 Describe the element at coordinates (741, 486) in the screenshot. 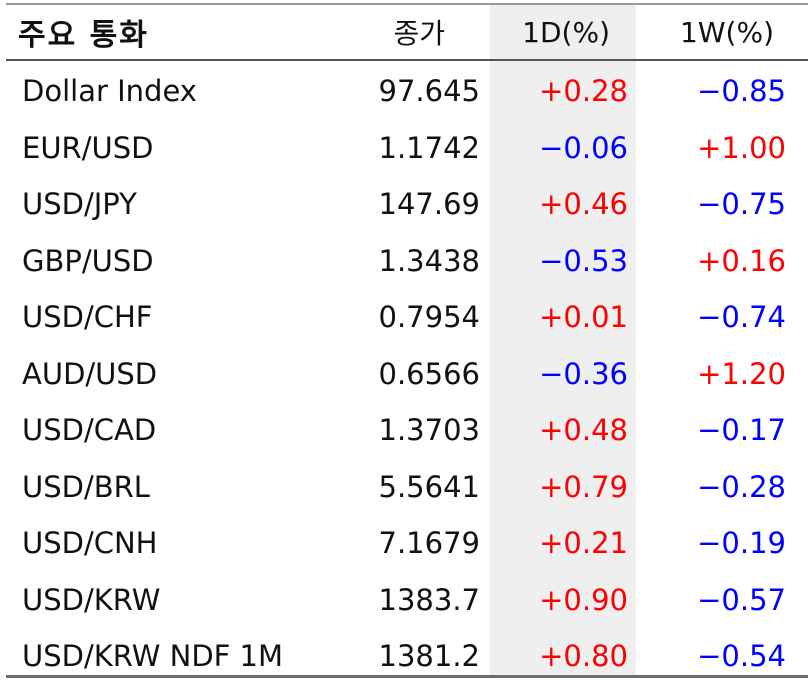

I see `row-1w: −0.28` at that location.